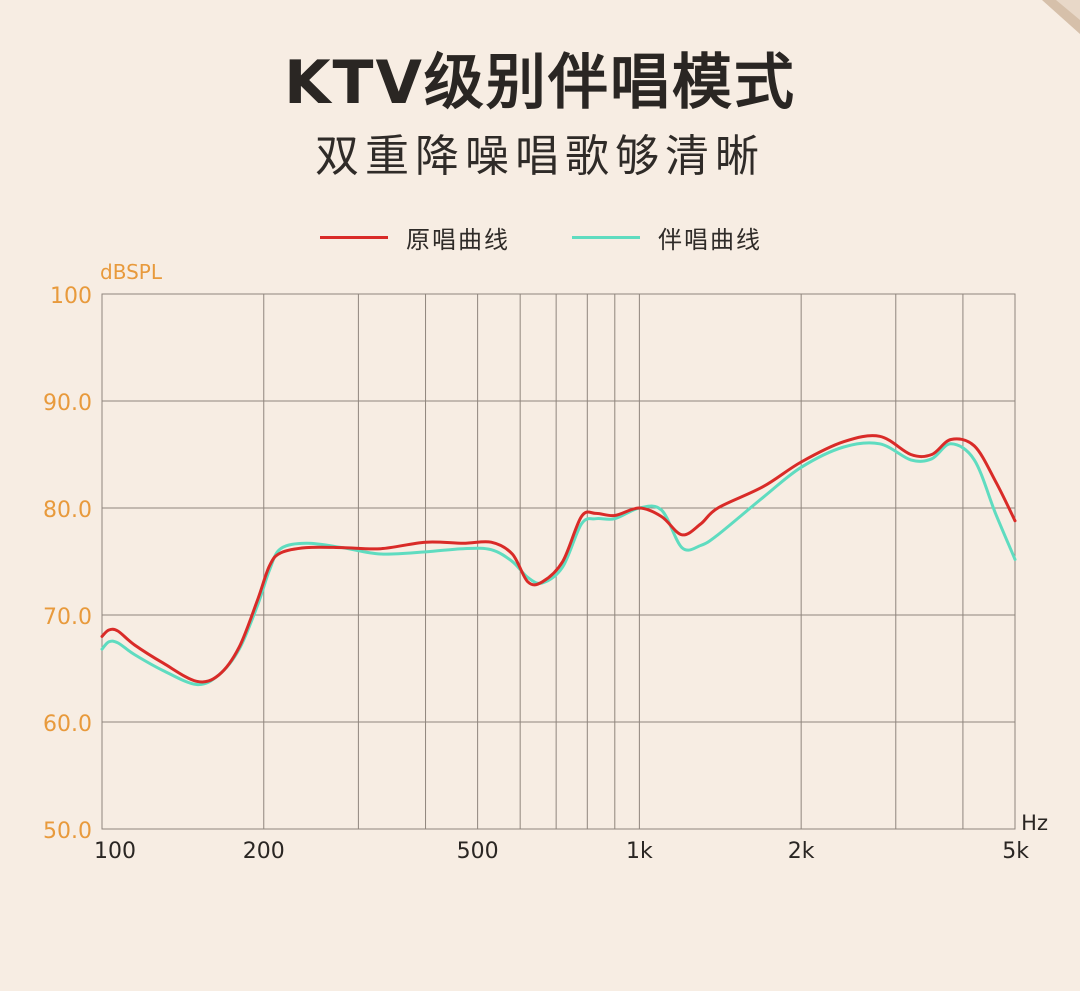 The image size is (1080, 991). What do you see at coordinates (131, 272) in the screenshot?
I see `y-axis-label: dBSPL` at bounding box center [131, 272].